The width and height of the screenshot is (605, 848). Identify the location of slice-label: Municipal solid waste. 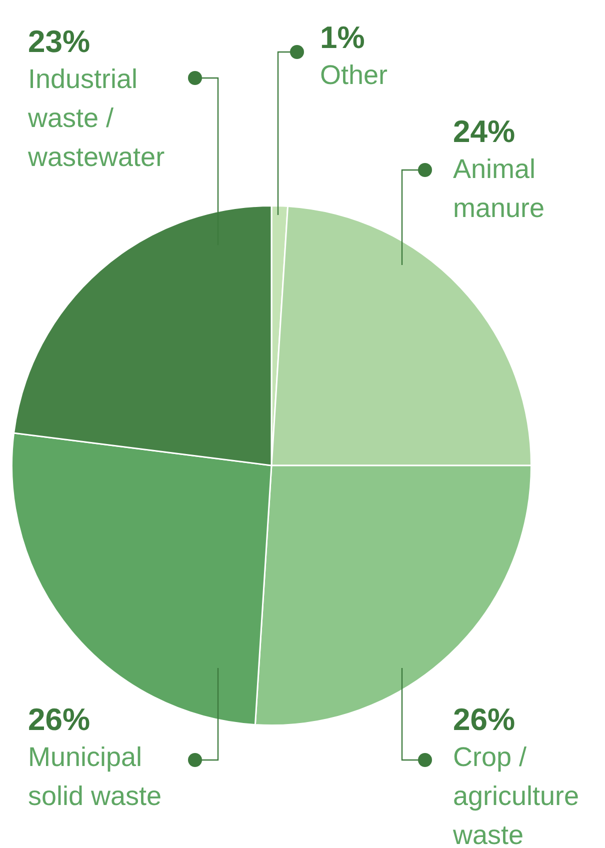
(95, 776).